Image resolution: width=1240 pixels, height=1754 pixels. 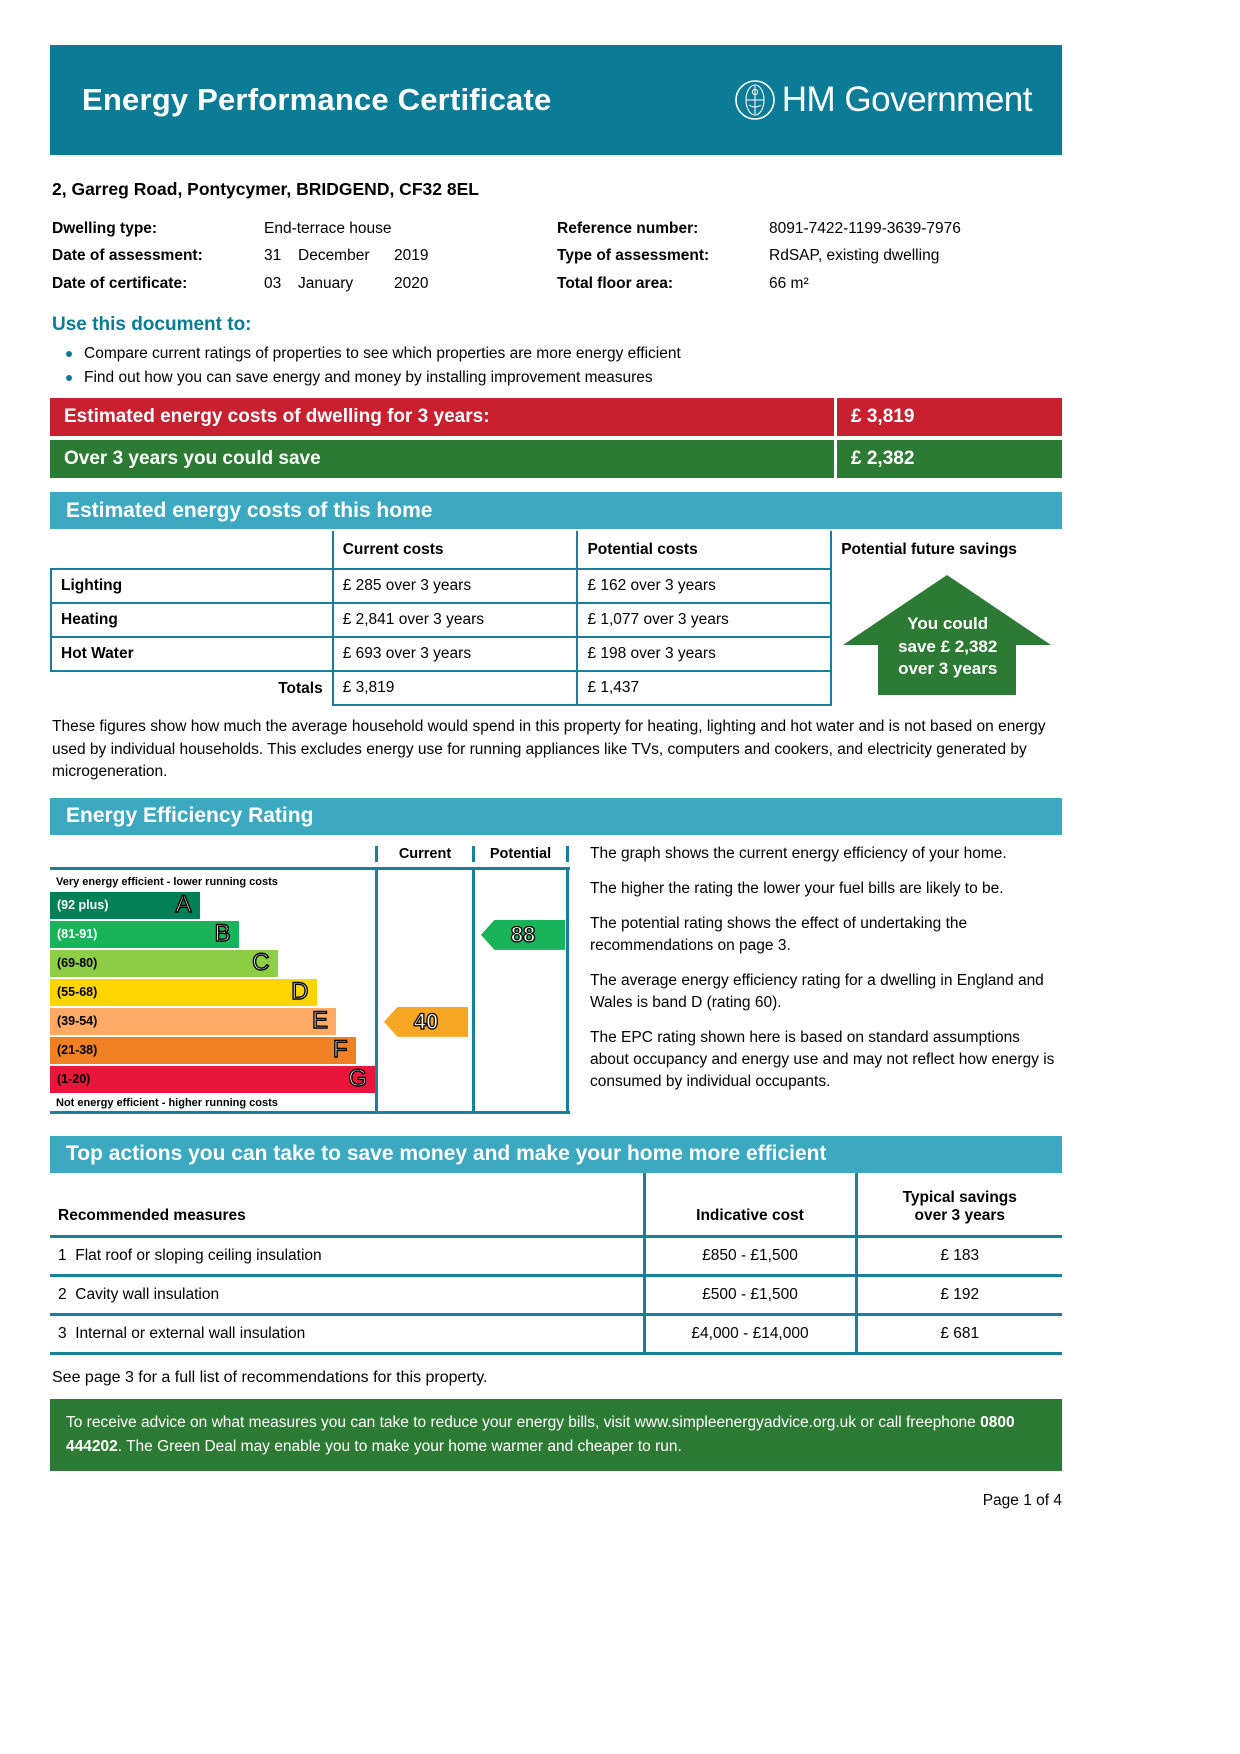 I want to click on savings-house-text: You could save £ 2,382 over 3 years, so click(x=947, y=646).